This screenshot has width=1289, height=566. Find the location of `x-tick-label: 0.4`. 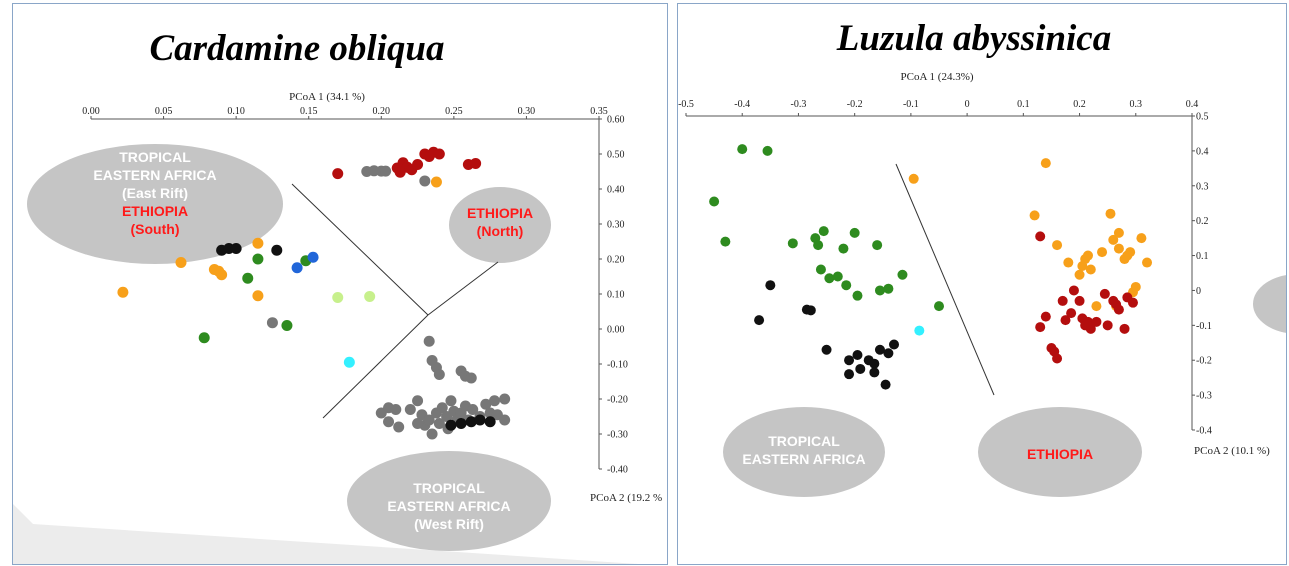

x-tick-label: 0.4 is located at coordinates (1192, 104).